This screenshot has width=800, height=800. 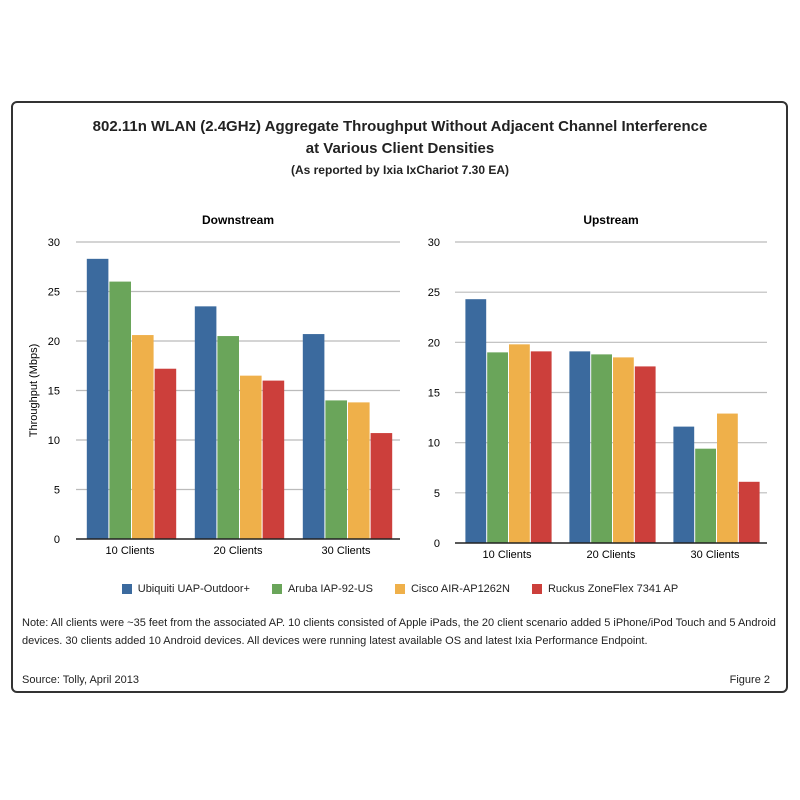 What do you see at coordinates (610, 220) in the screenshot?
I see `panel-title: Upstream` at bounding box center [610, 220].